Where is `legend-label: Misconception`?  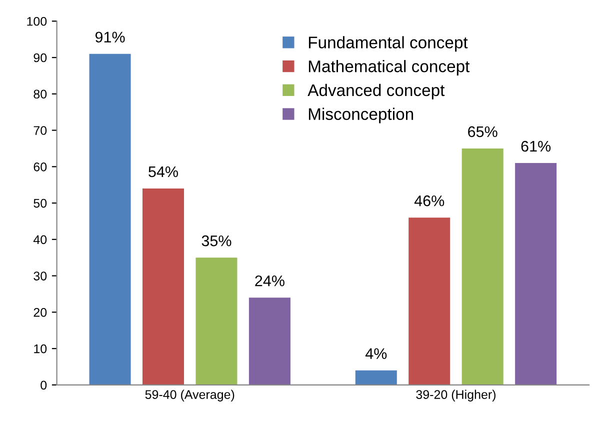 legend-label: Misconception is located at coordinates (361, 116).